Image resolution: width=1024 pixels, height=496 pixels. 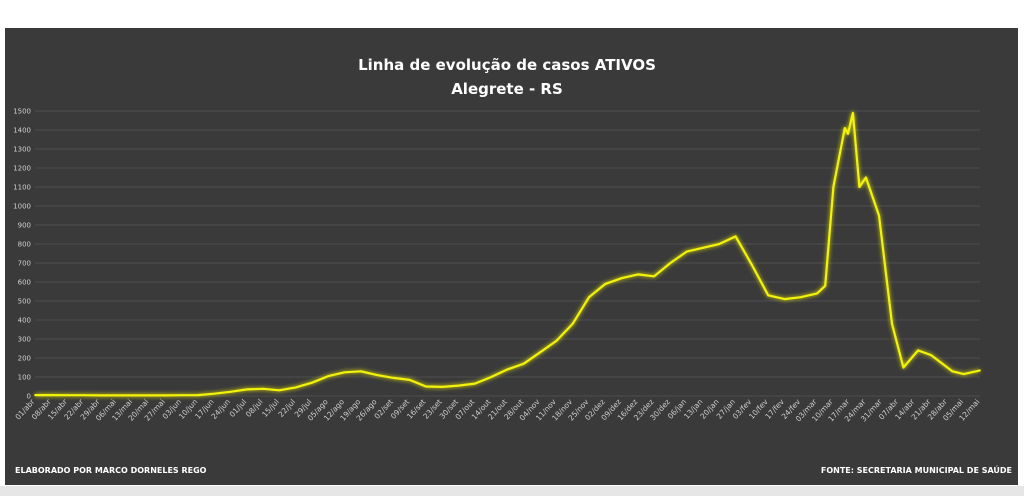 I want to click on y-tick-label: 900, so click(x=24, y=226).